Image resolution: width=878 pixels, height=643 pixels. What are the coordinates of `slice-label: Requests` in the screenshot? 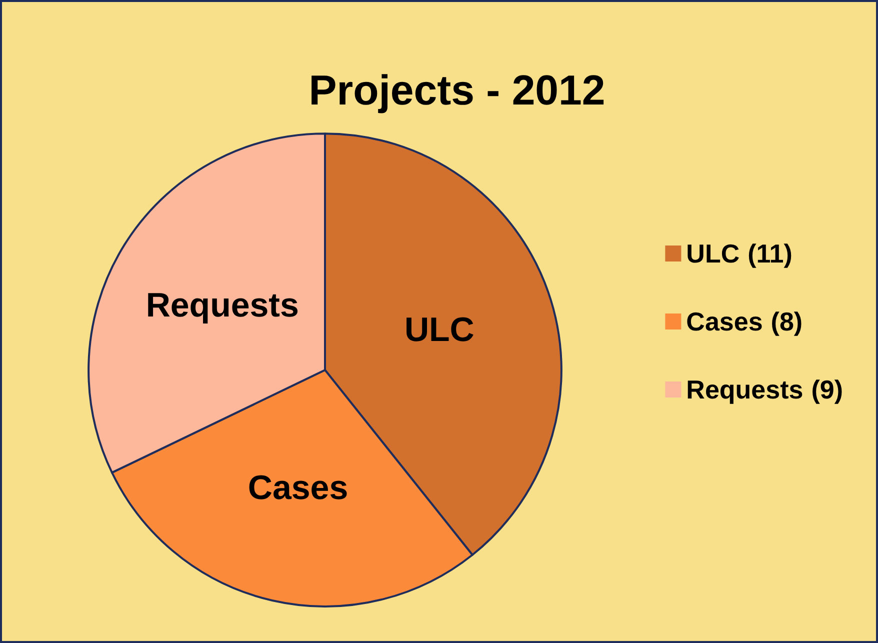 It's located at (222, 305).